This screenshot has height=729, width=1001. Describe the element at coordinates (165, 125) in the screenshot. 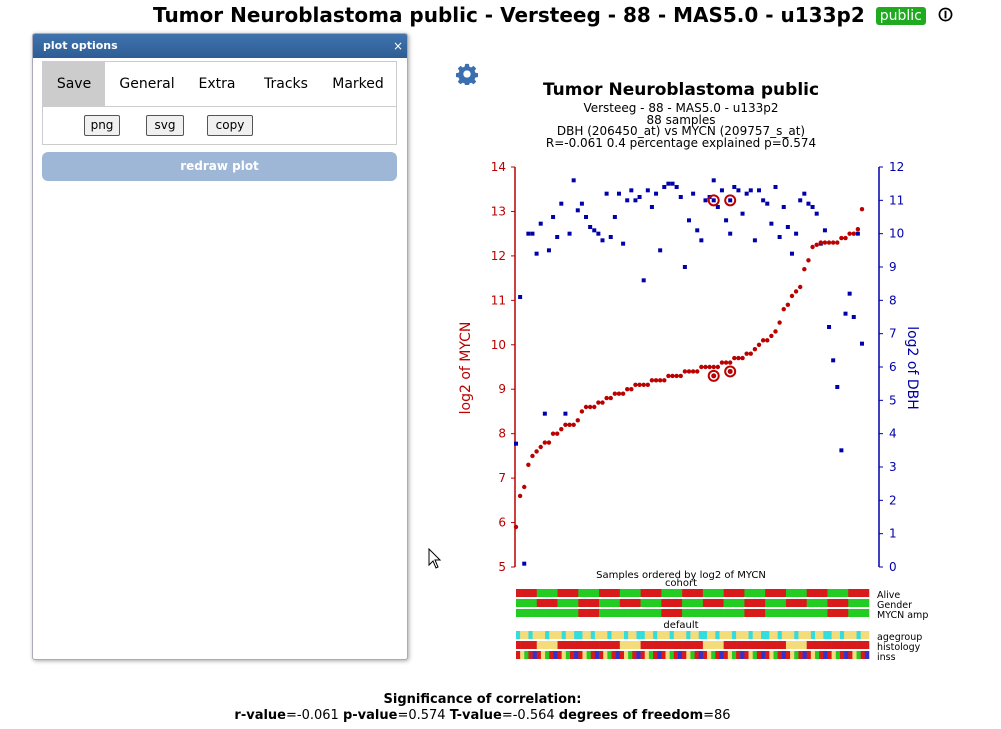

I see `svg-button: svg` at that location.